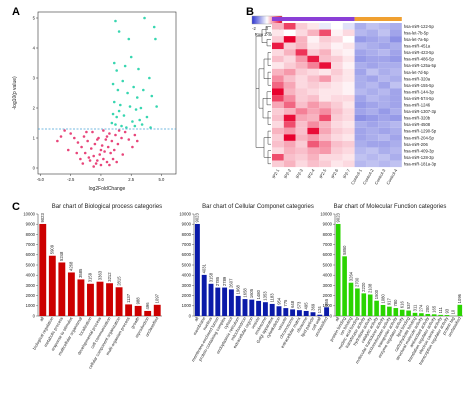 The image size is (474, 408). What do you see at coordinates (419, 85) in the screenshot?
I see `heatmap-row-label: hsa-miR-155-5p` at bounding box center [419, 85].